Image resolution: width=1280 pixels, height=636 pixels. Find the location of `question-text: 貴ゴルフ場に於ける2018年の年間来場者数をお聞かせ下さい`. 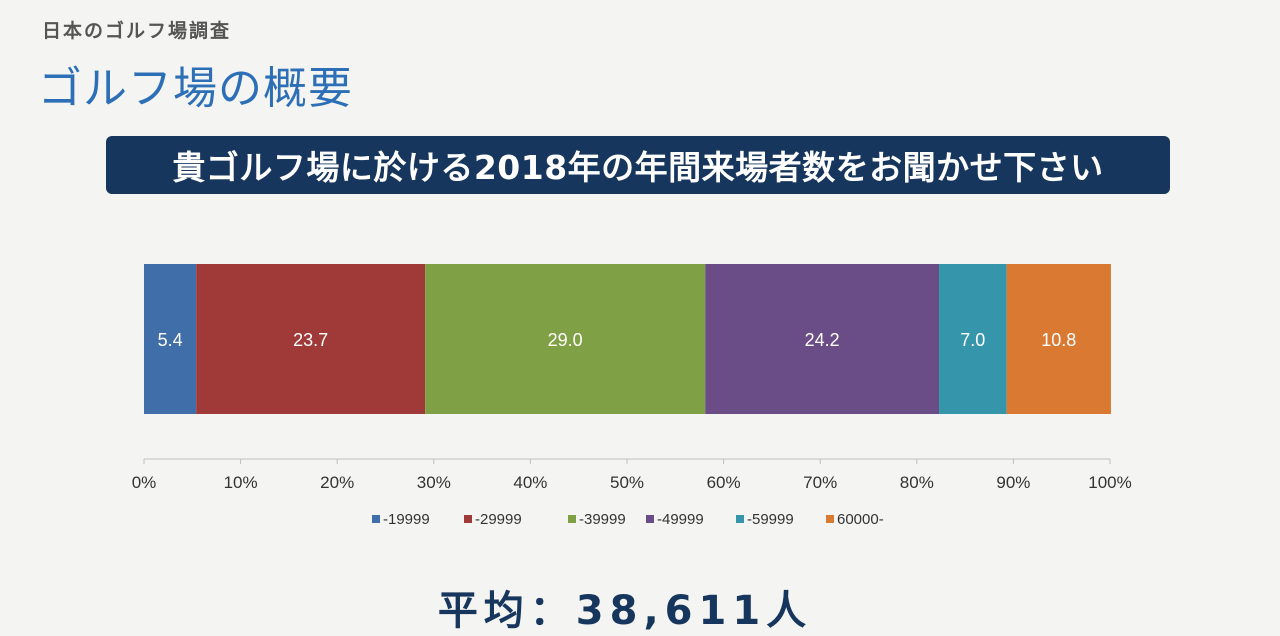

question-text: 貴ゴルフ場に於ける2018年の年間来場者数をお聞かせ下さい is located at coordinates (638, 167).